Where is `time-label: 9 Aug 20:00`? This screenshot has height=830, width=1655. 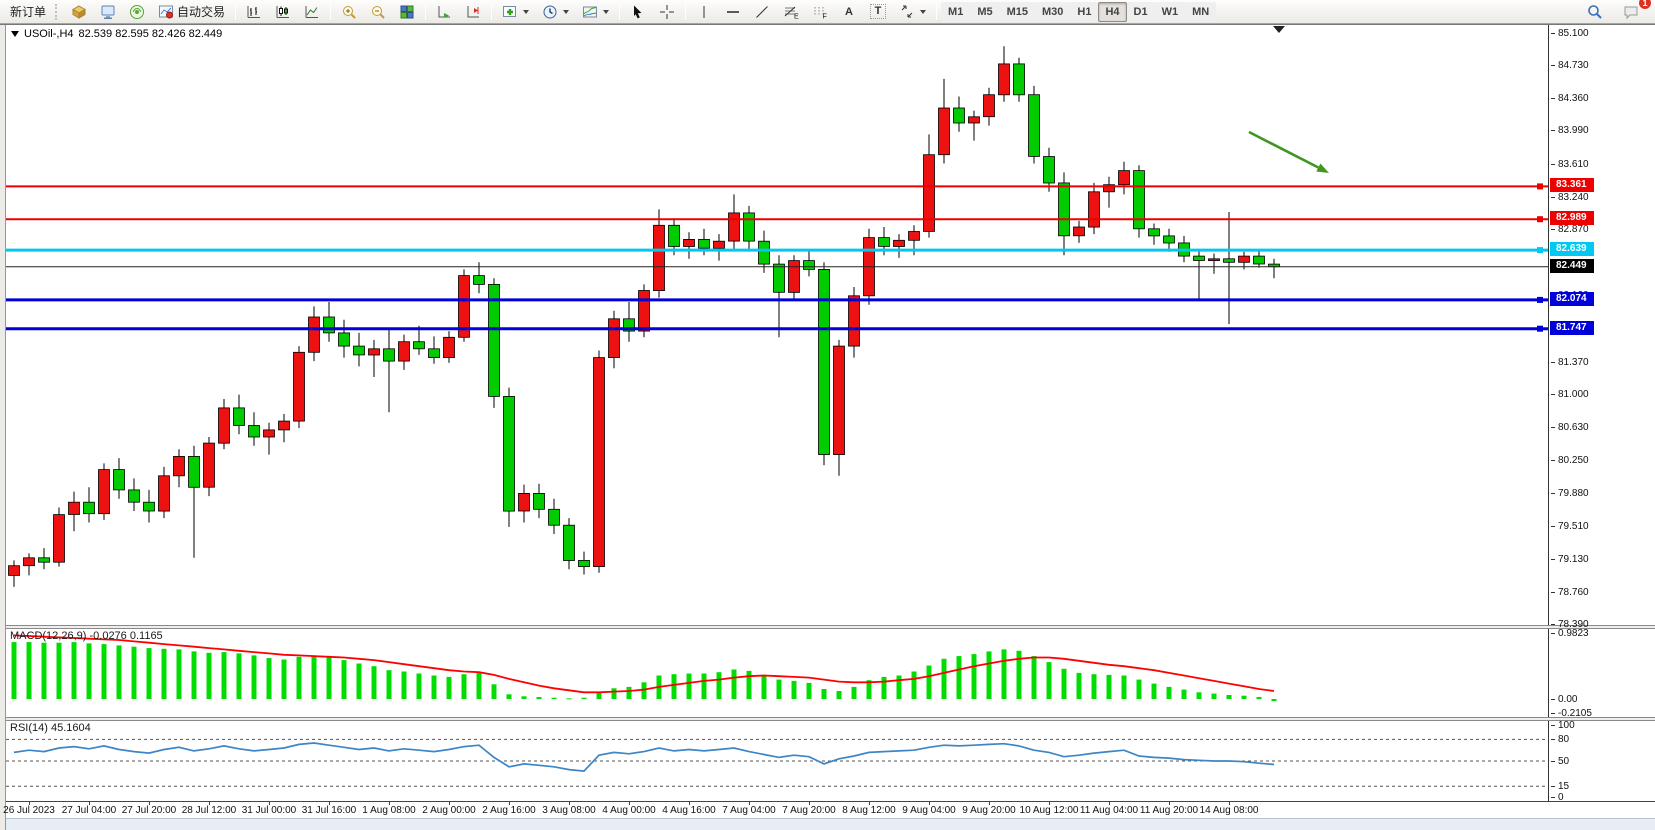 time-label: 9 Aug 20:00 is located at coordinates (989, 810).